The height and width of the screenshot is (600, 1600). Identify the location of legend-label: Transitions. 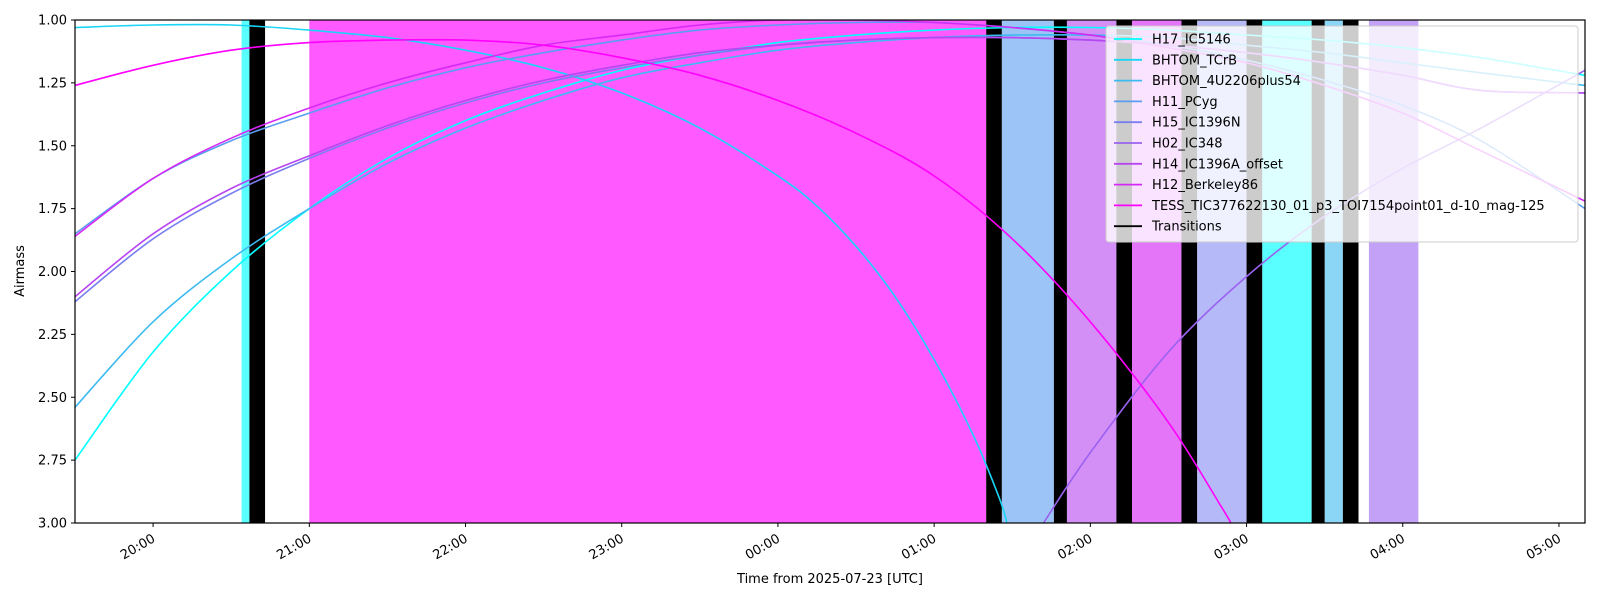
(1186, 227).